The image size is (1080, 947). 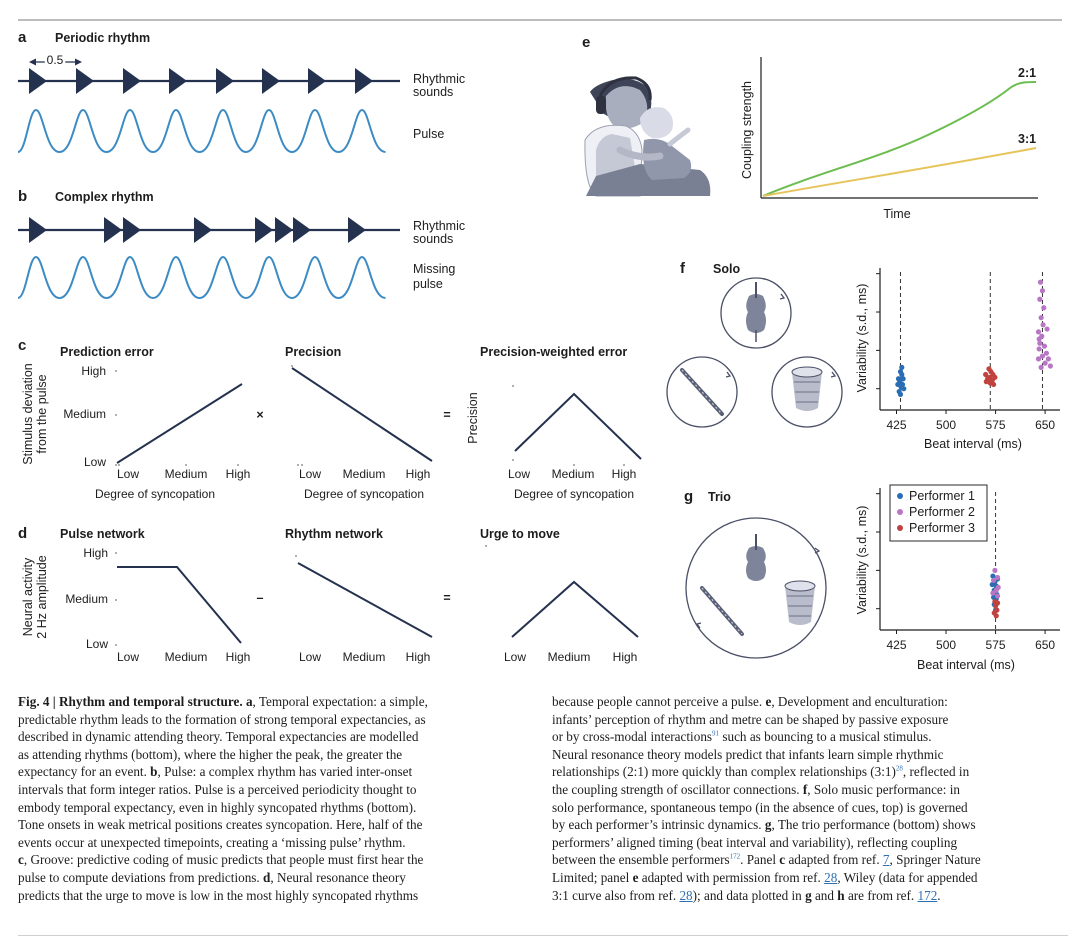 What do you see at coordinates (543, 935) in the screenshot?
I see `bottom-rule` at bounding box center [543, 935].